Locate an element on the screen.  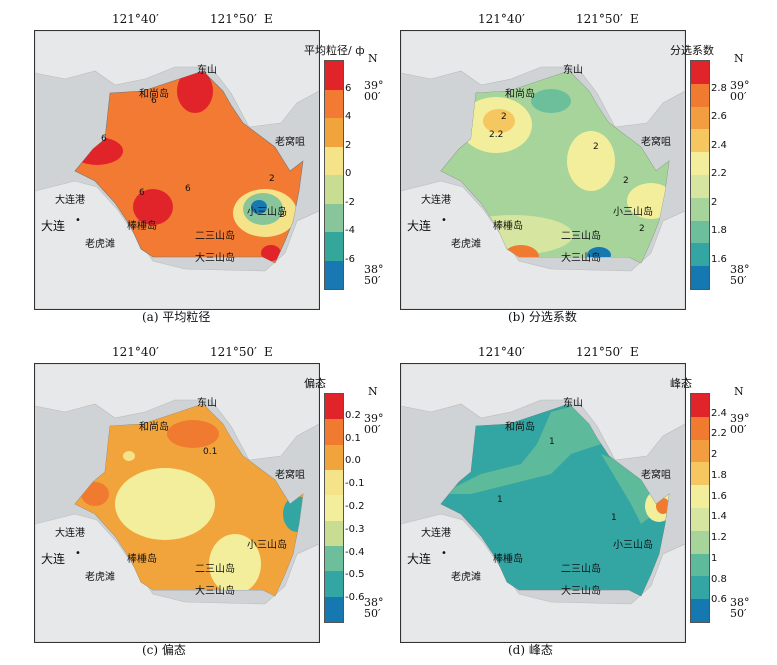
color-bar-tick: 6 is located at coordinates (348, 88).